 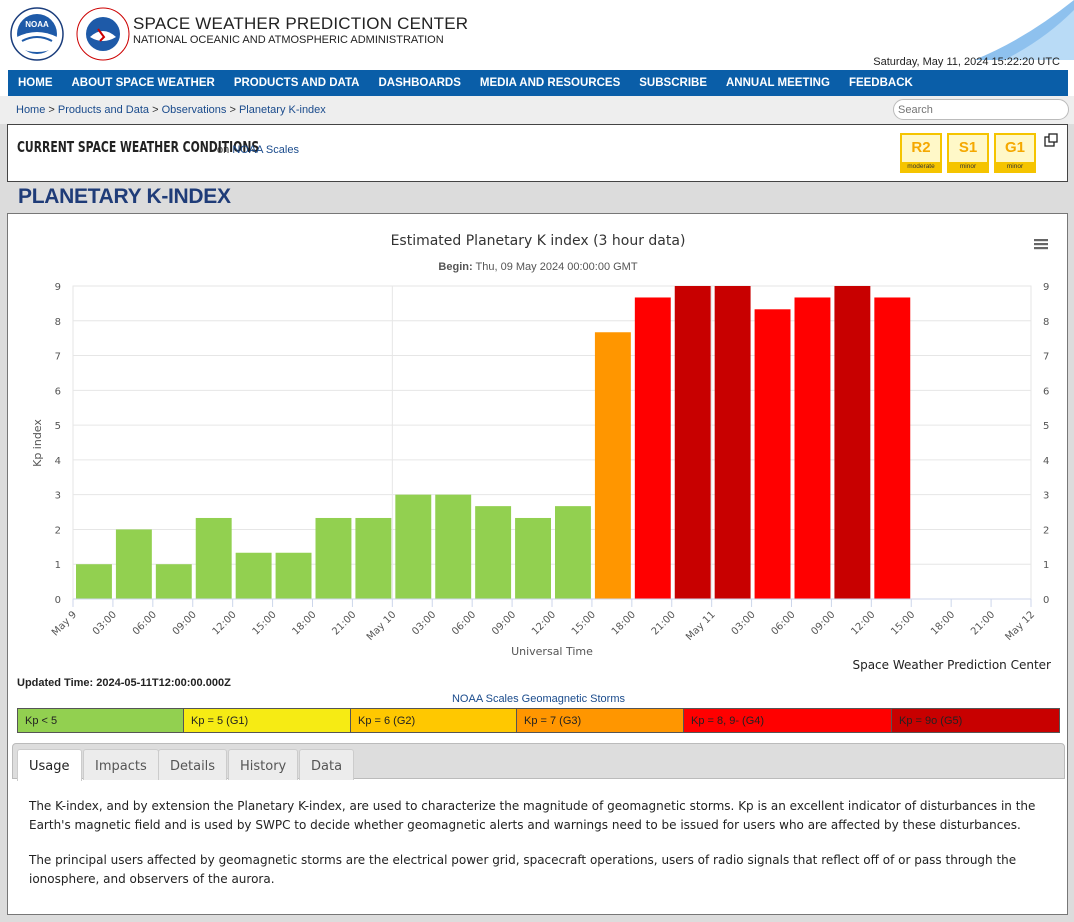 What do you see at coordinates (58, 600) in the screenshot?
I see `y-tick-label: 0` at bounding box center [58, 600].